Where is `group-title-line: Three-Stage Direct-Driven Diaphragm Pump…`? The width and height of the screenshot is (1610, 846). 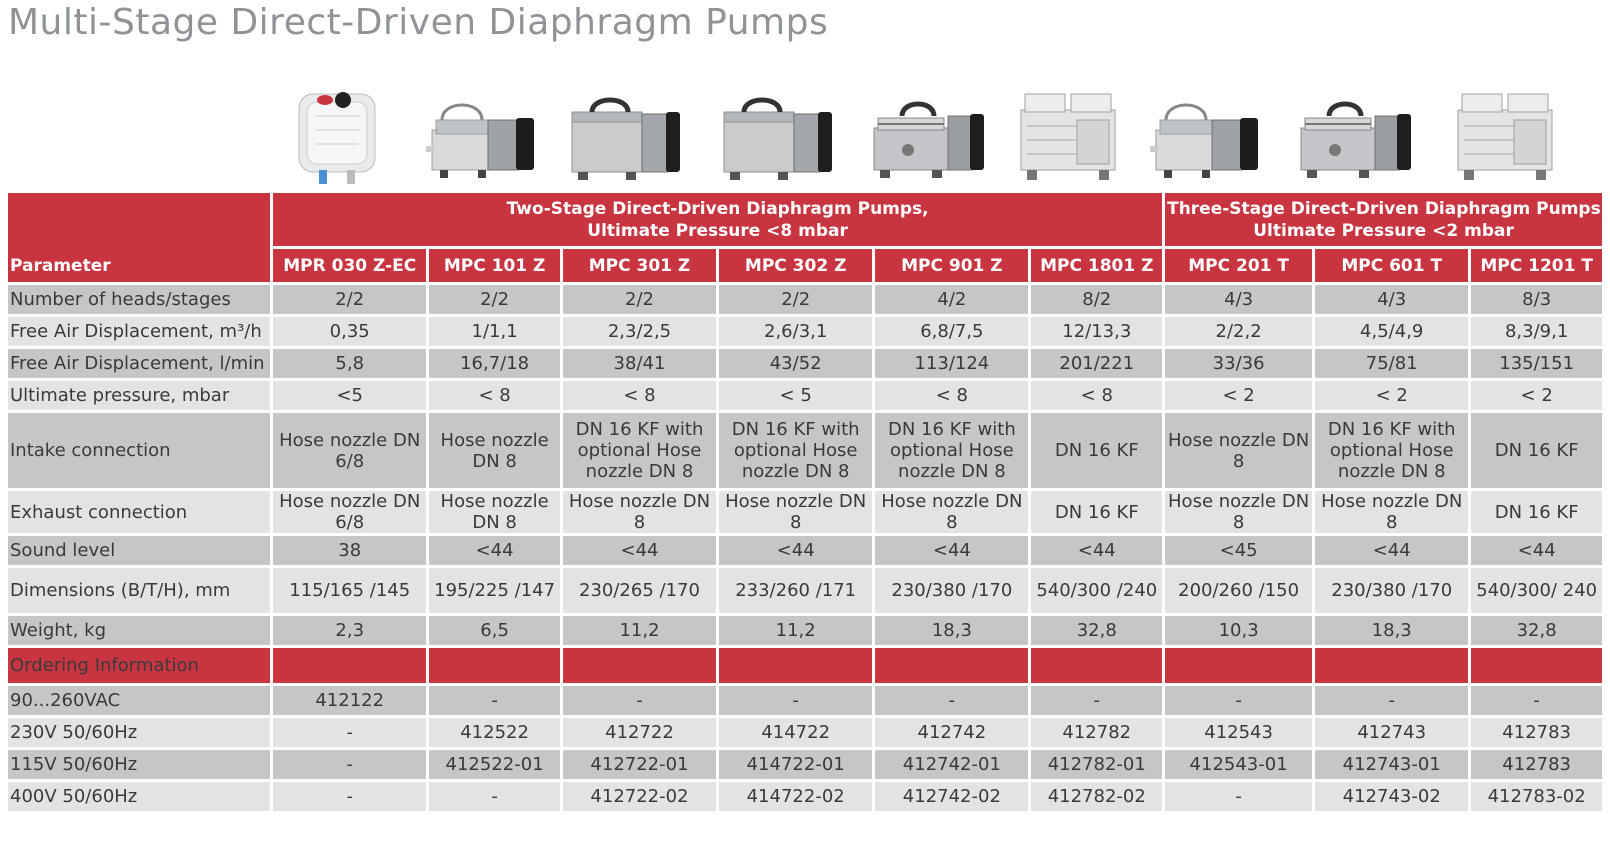
group-title-line: Three-Stage Direct-Driven Diaphragm Pump… is located at coordinates (1385, 208).